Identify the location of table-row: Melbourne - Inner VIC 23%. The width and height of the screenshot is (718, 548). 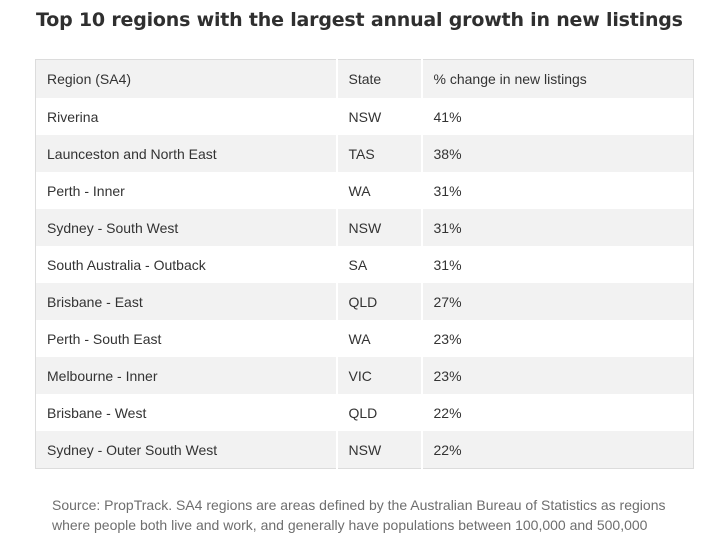
(364, 375).